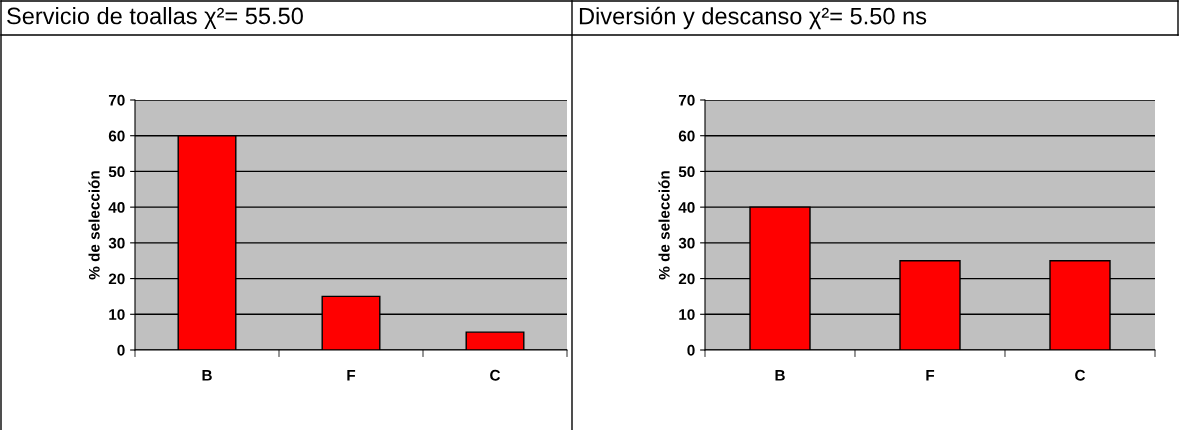 The image size is (1179, 430). I want to click on chart-title: Diversión y descanso χ²= 5.50 ns, so click(753, 18).